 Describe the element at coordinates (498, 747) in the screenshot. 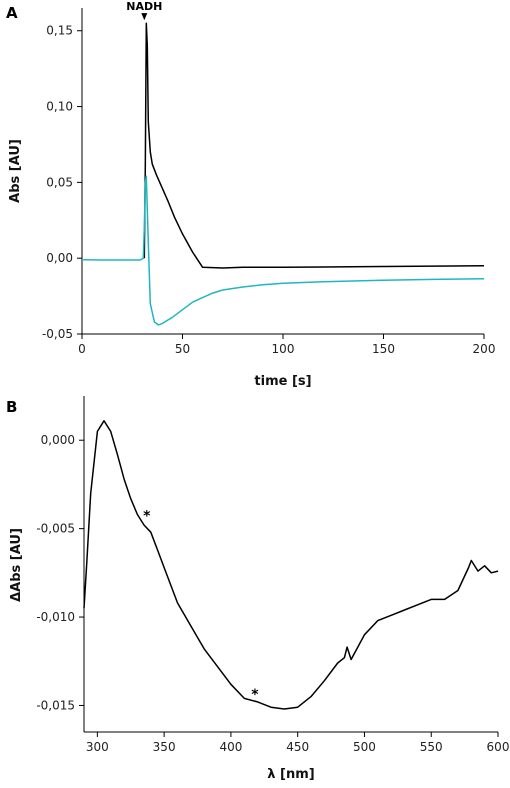

I see `chart-b-xtick-label: 600` at that location.